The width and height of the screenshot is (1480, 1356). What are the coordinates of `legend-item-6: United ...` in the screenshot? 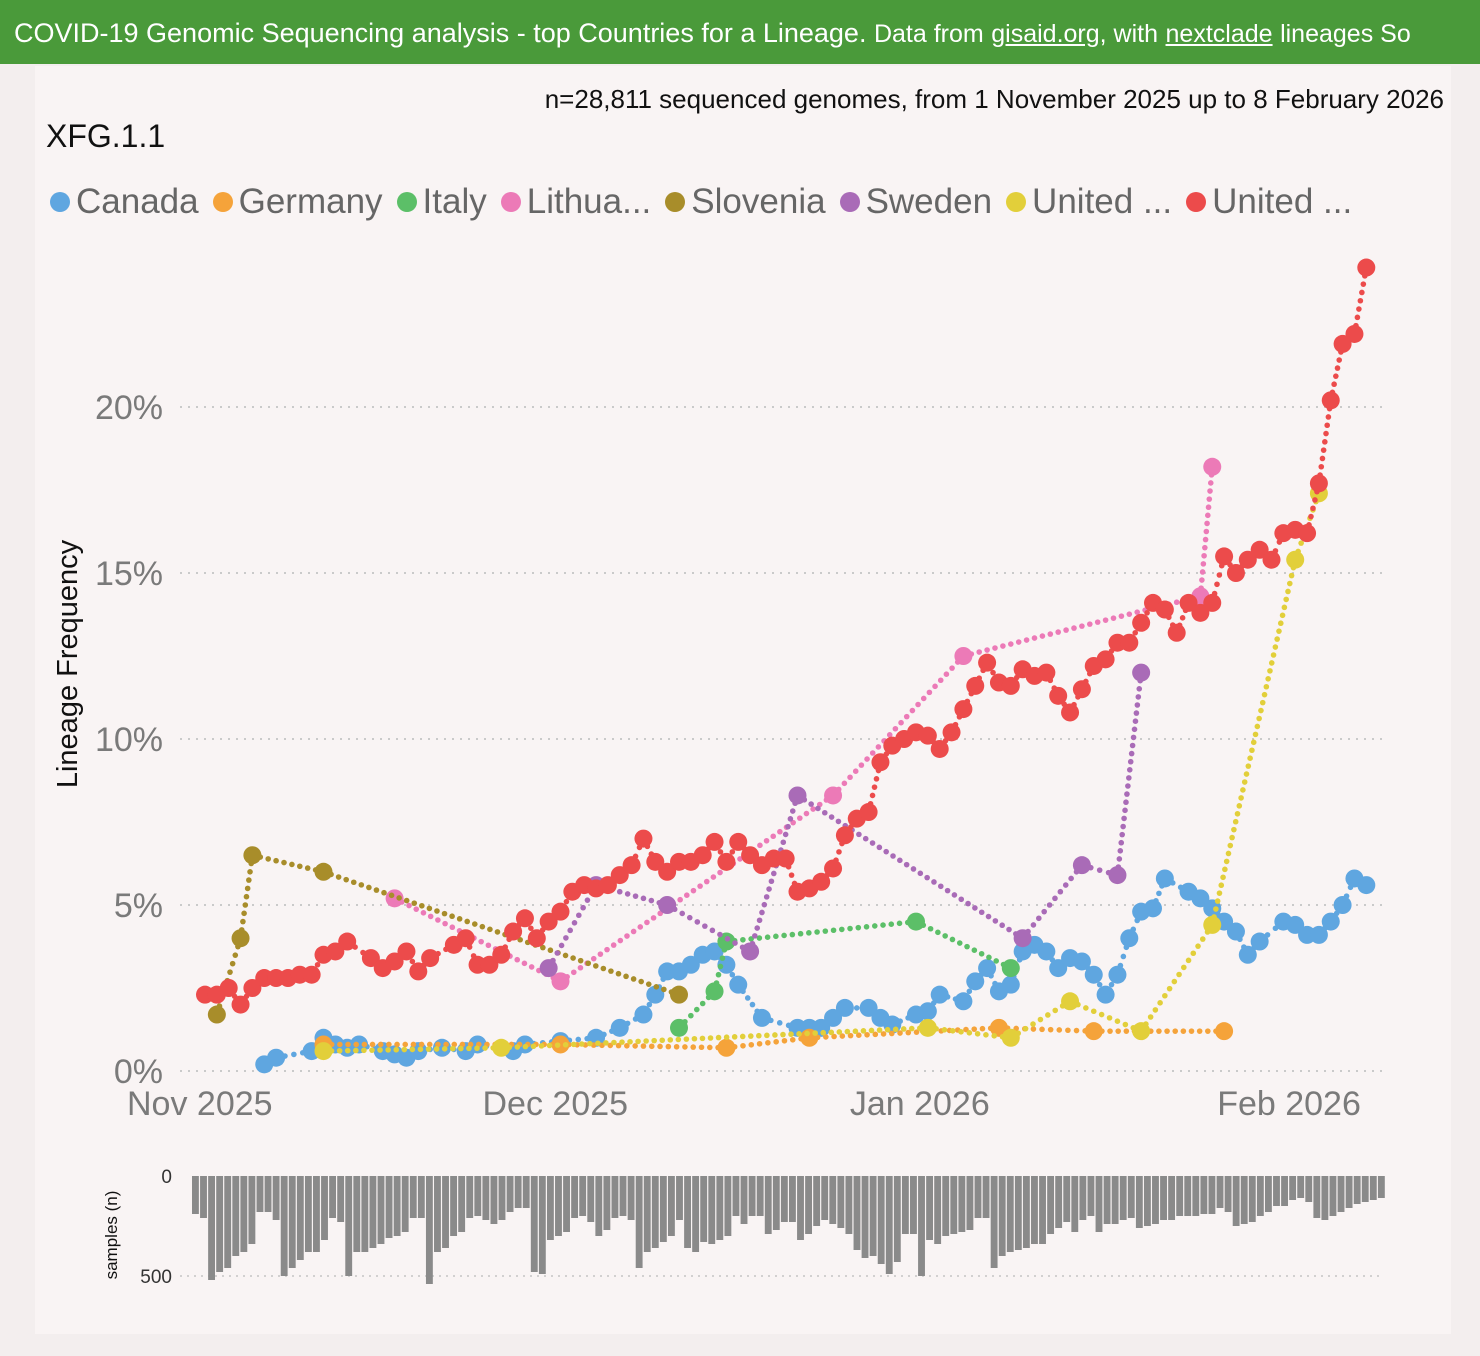 It's located at (1089, 202).